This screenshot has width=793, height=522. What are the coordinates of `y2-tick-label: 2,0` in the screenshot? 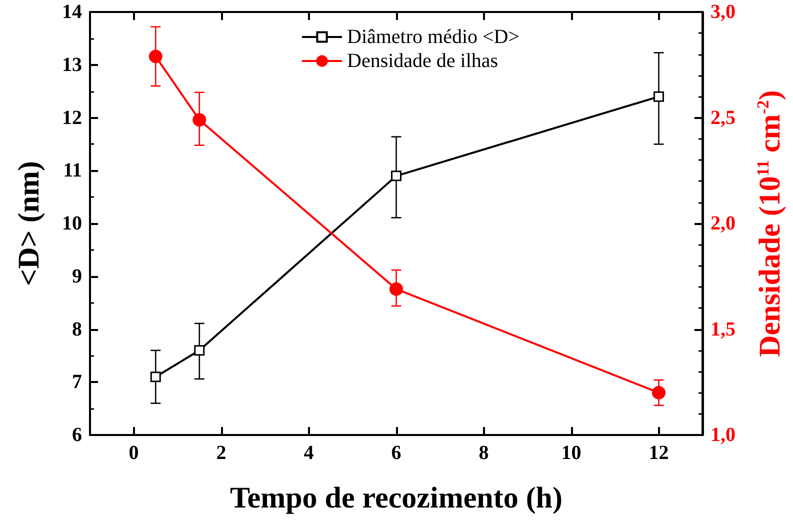 It's located at (723, 223).